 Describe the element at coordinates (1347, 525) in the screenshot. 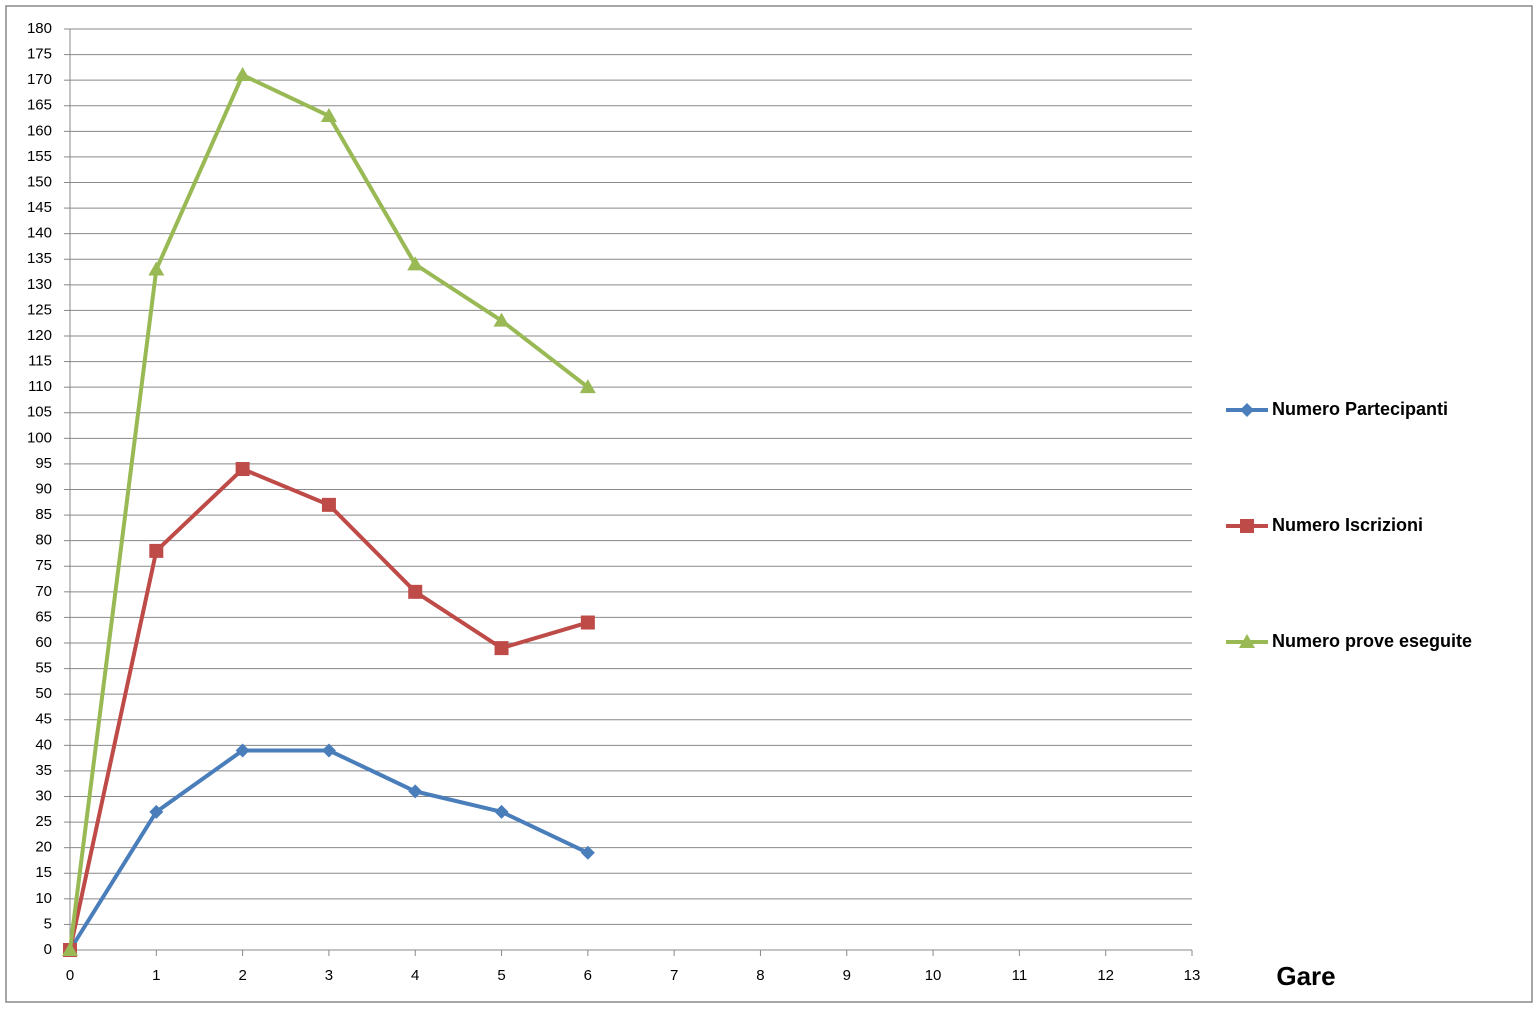

I see `legend-label: Numero Iscrizioni` at that location.